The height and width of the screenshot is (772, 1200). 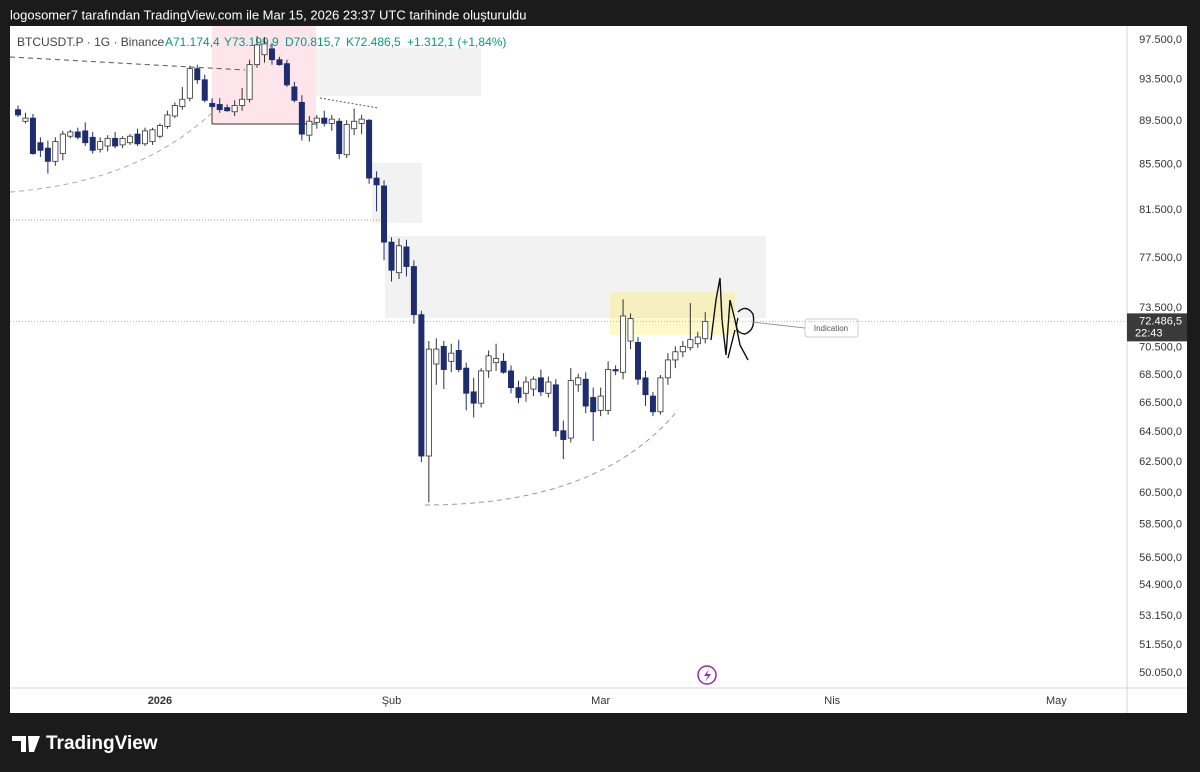 I want to click on y-tick-label: 54.900,0, so click(x=1160, y=585).